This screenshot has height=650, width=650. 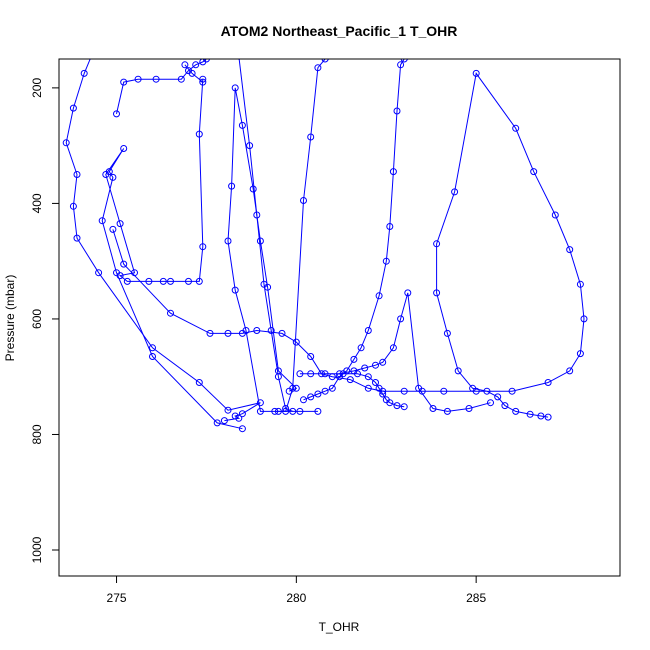 I want to click on x-axis-label: T_OHR, so click(x=339, y=627).